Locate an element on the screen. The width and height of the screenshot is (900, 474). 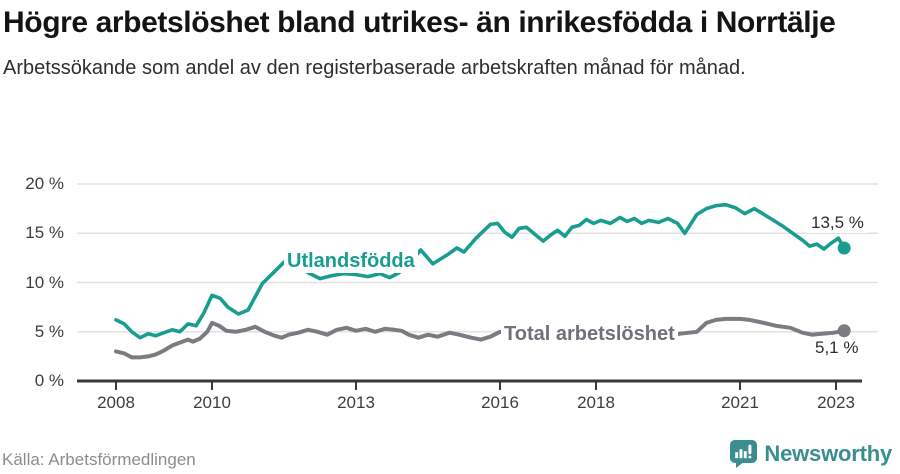
brand-name: Newsworthy is located at coordinates (828, 453).